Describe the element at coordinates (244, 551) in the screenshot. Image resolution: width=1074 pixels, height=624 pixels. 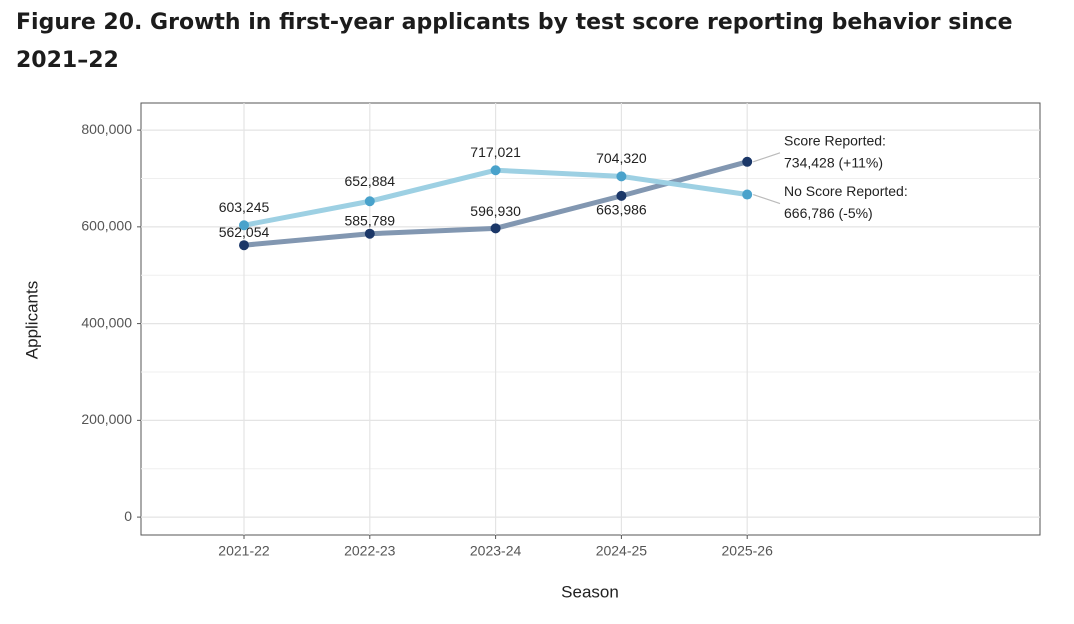
I see `x-tick-label: 2021-22` at that location.